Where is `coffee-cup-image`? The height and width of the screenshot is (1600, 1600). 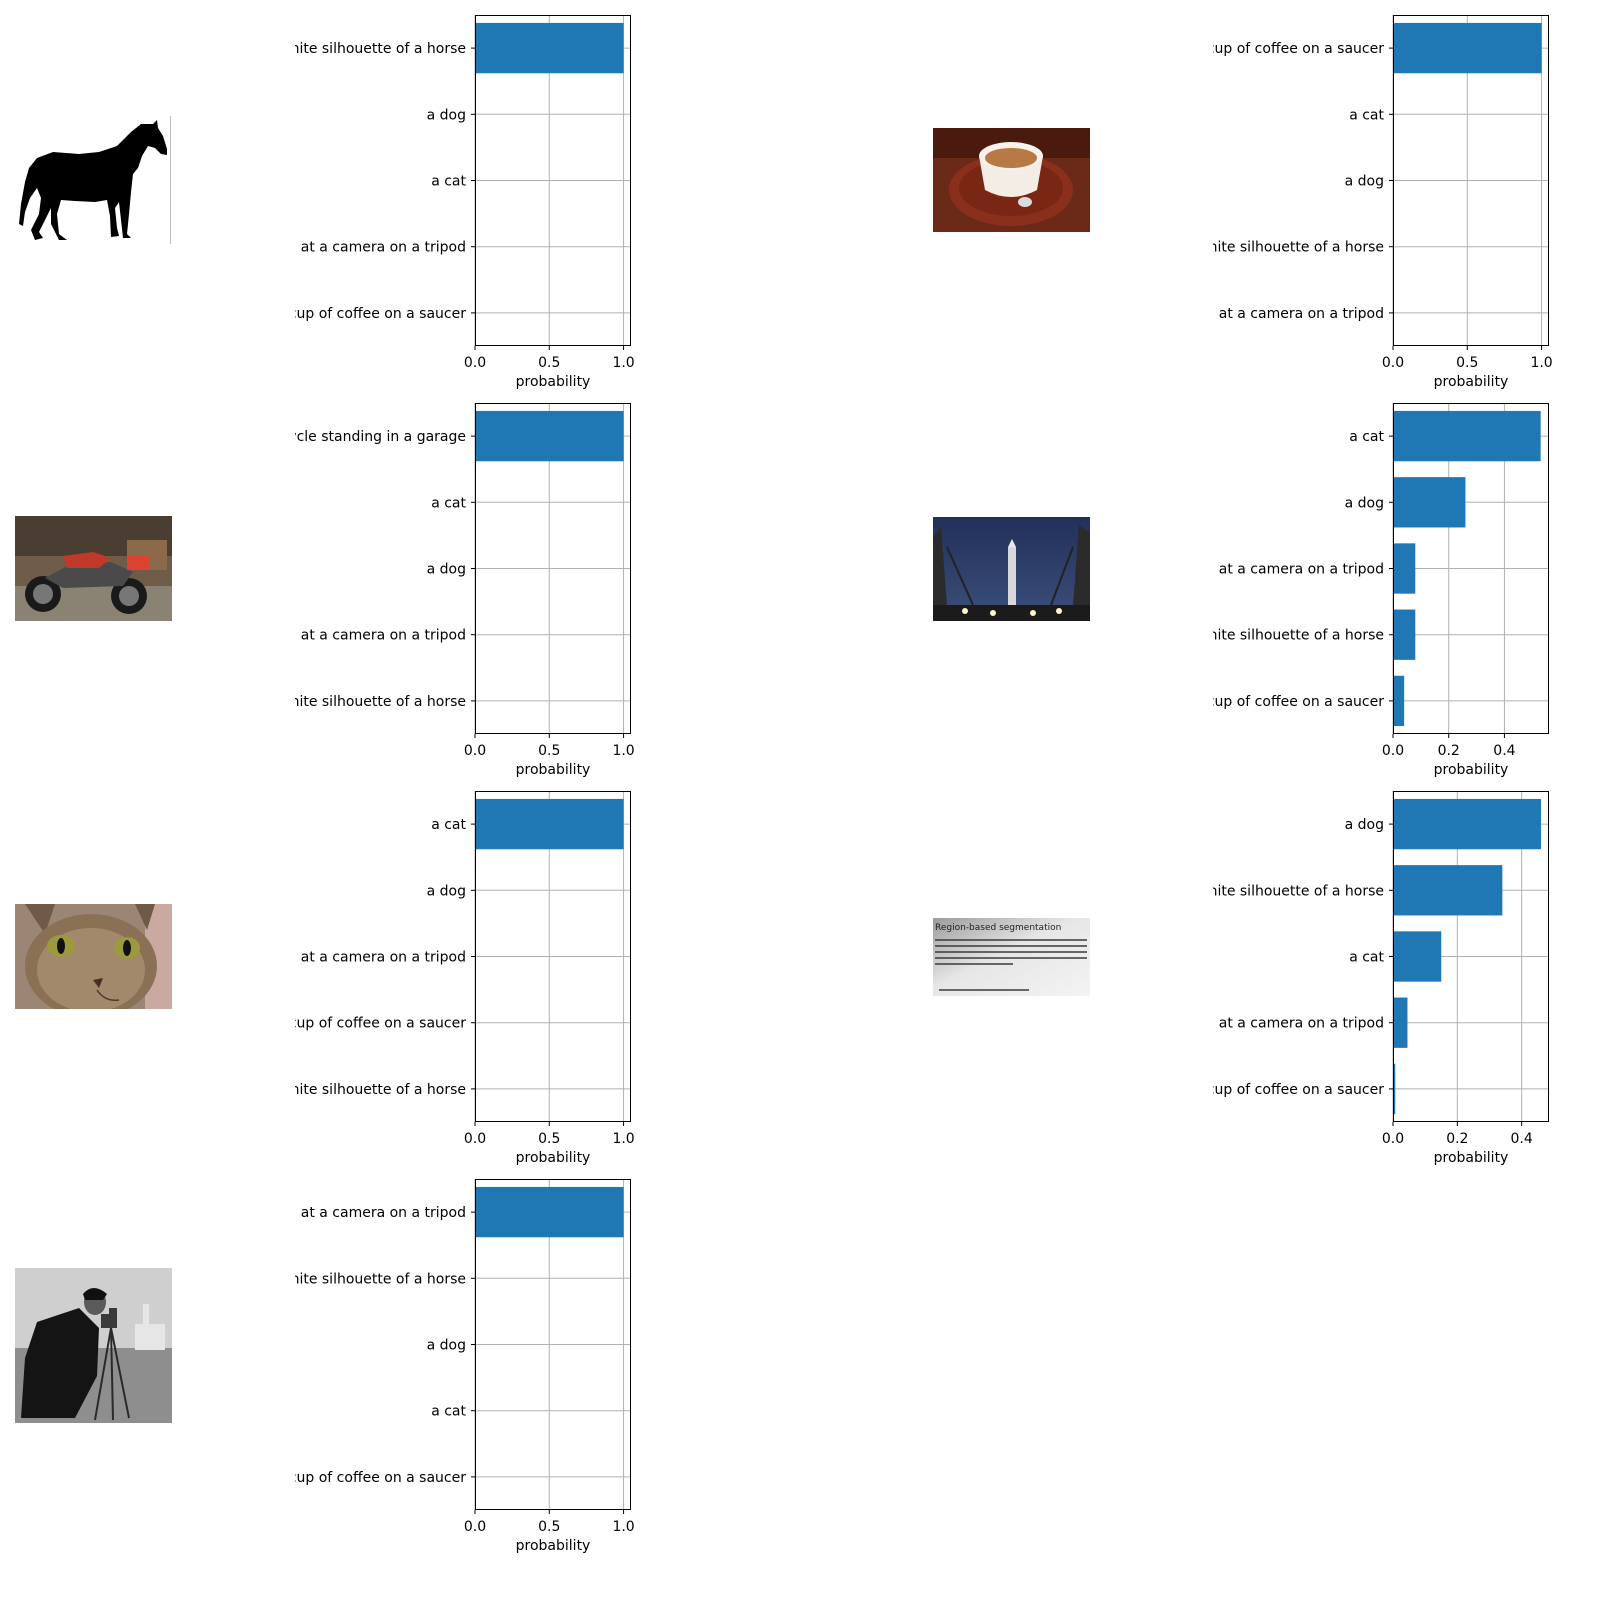
coffee-cup-image is located at coordinates (1011, 180).